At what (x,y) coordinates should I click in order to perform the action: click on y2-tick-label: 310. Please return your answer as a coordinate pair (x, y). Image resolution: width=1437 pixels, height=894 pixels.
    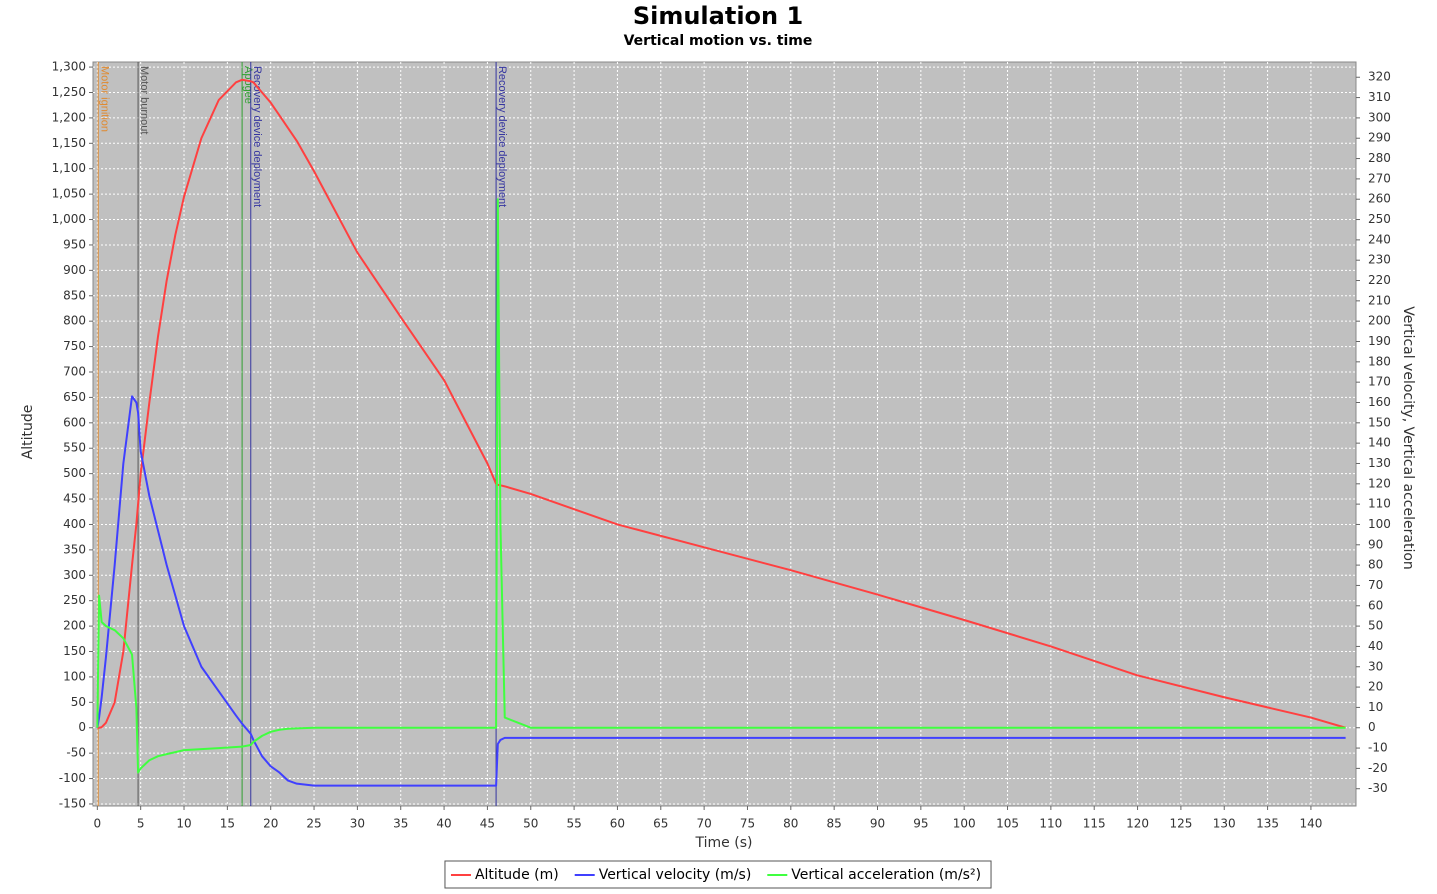
    Looking at the image, I should click on (1379, 97).